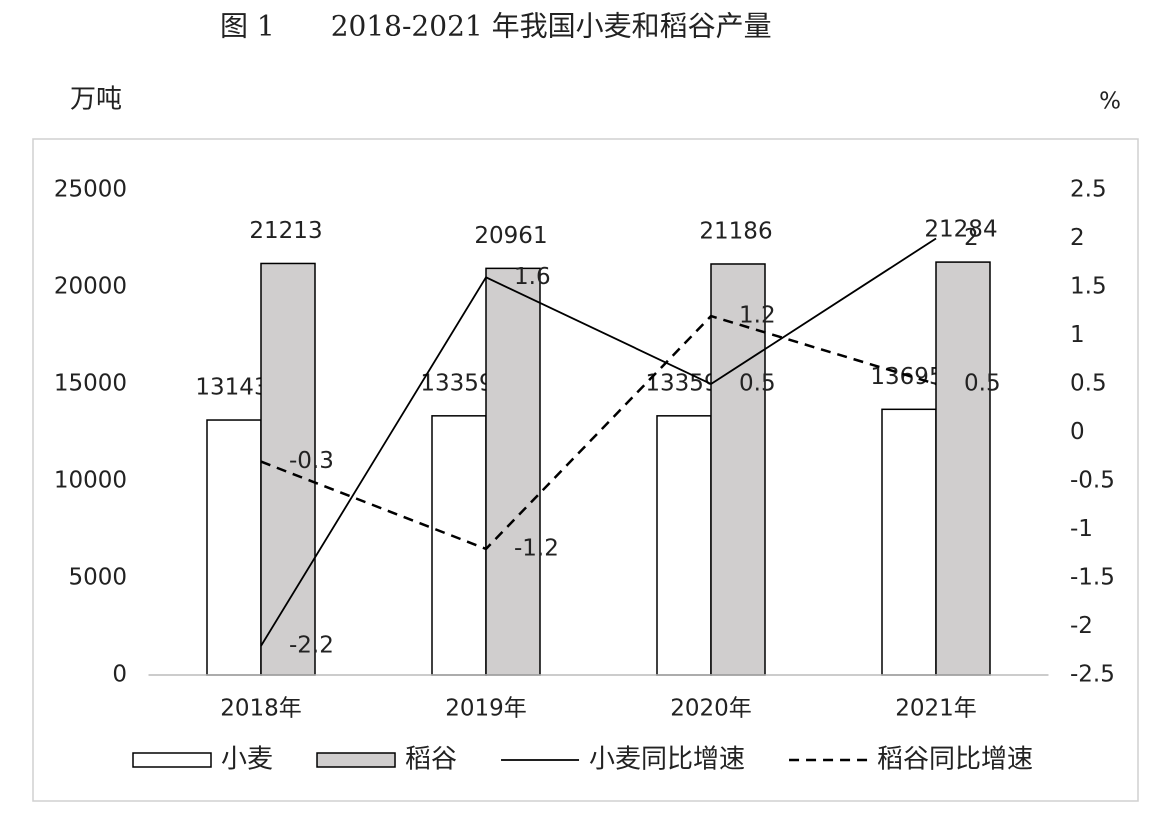 The image size is (1159, 817). Describe the element at coordinates (1077, 335) in the screenshot. I see `y2-tick-label: 1` at that location.